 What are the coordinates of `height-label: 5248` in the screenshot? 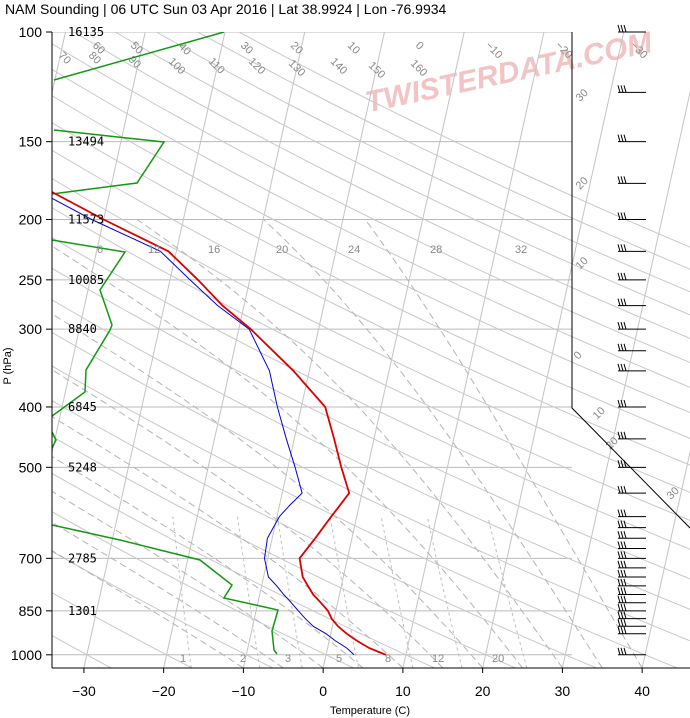 It's located at (82, 467).